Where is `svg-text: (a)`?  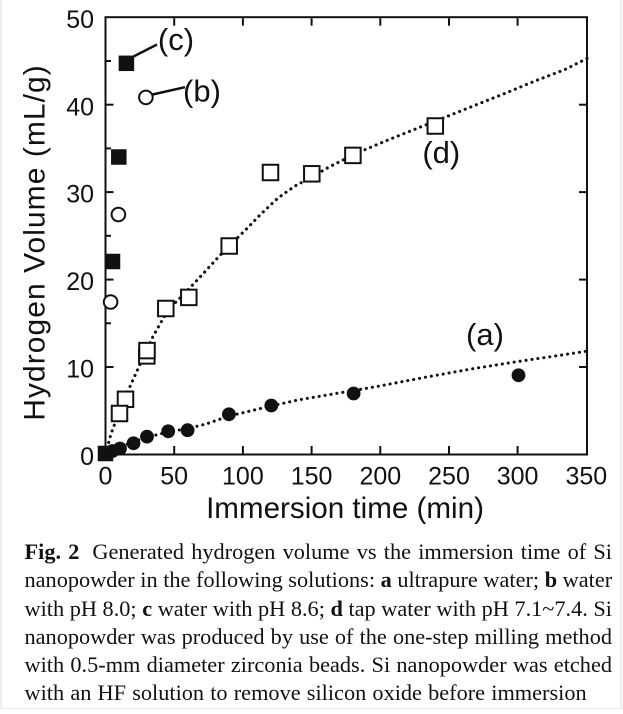 svg-text: (a) is located at coordinates (485, 334).